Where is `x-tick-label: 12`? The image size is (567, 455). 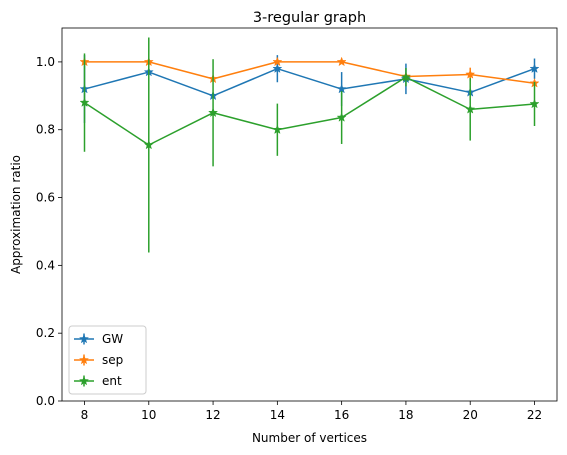 x-tick-label: 12 is located at coordinates (212, 415).